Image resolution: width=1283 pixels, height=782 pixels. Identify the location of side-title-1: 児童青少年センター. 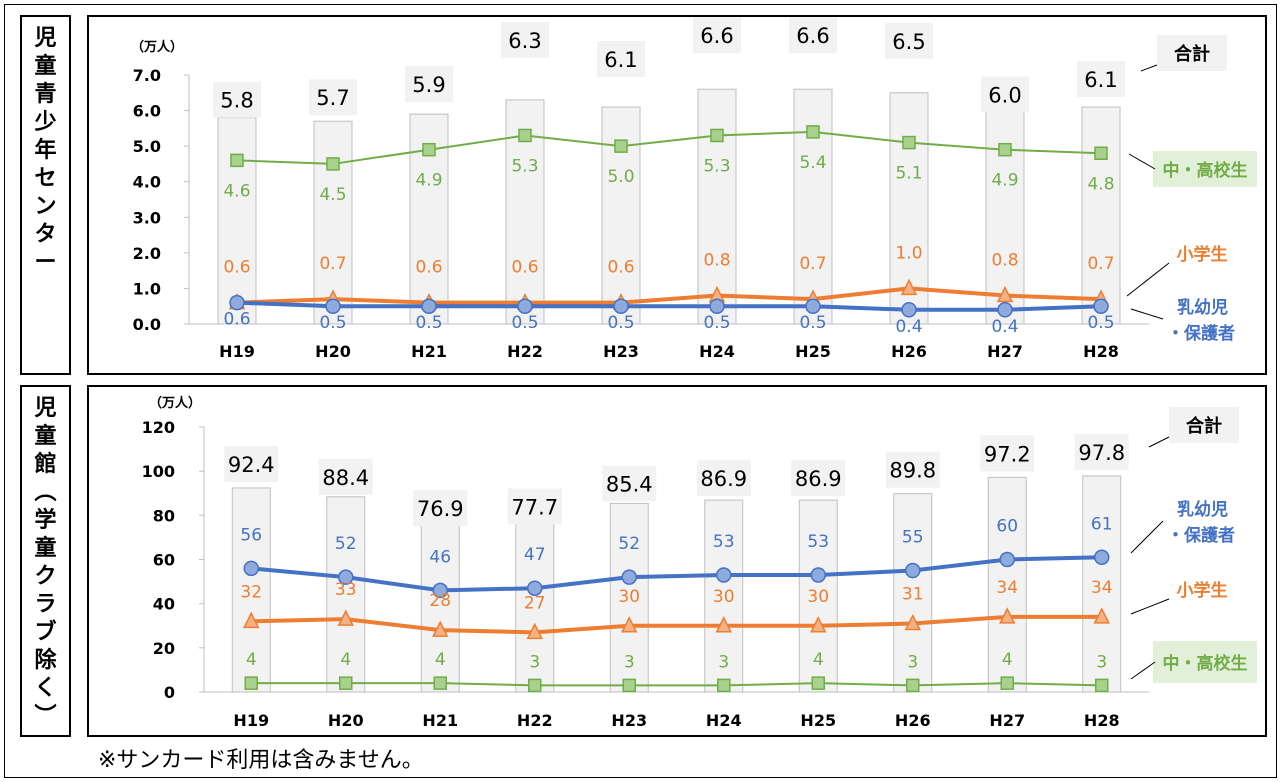
(45, 195).